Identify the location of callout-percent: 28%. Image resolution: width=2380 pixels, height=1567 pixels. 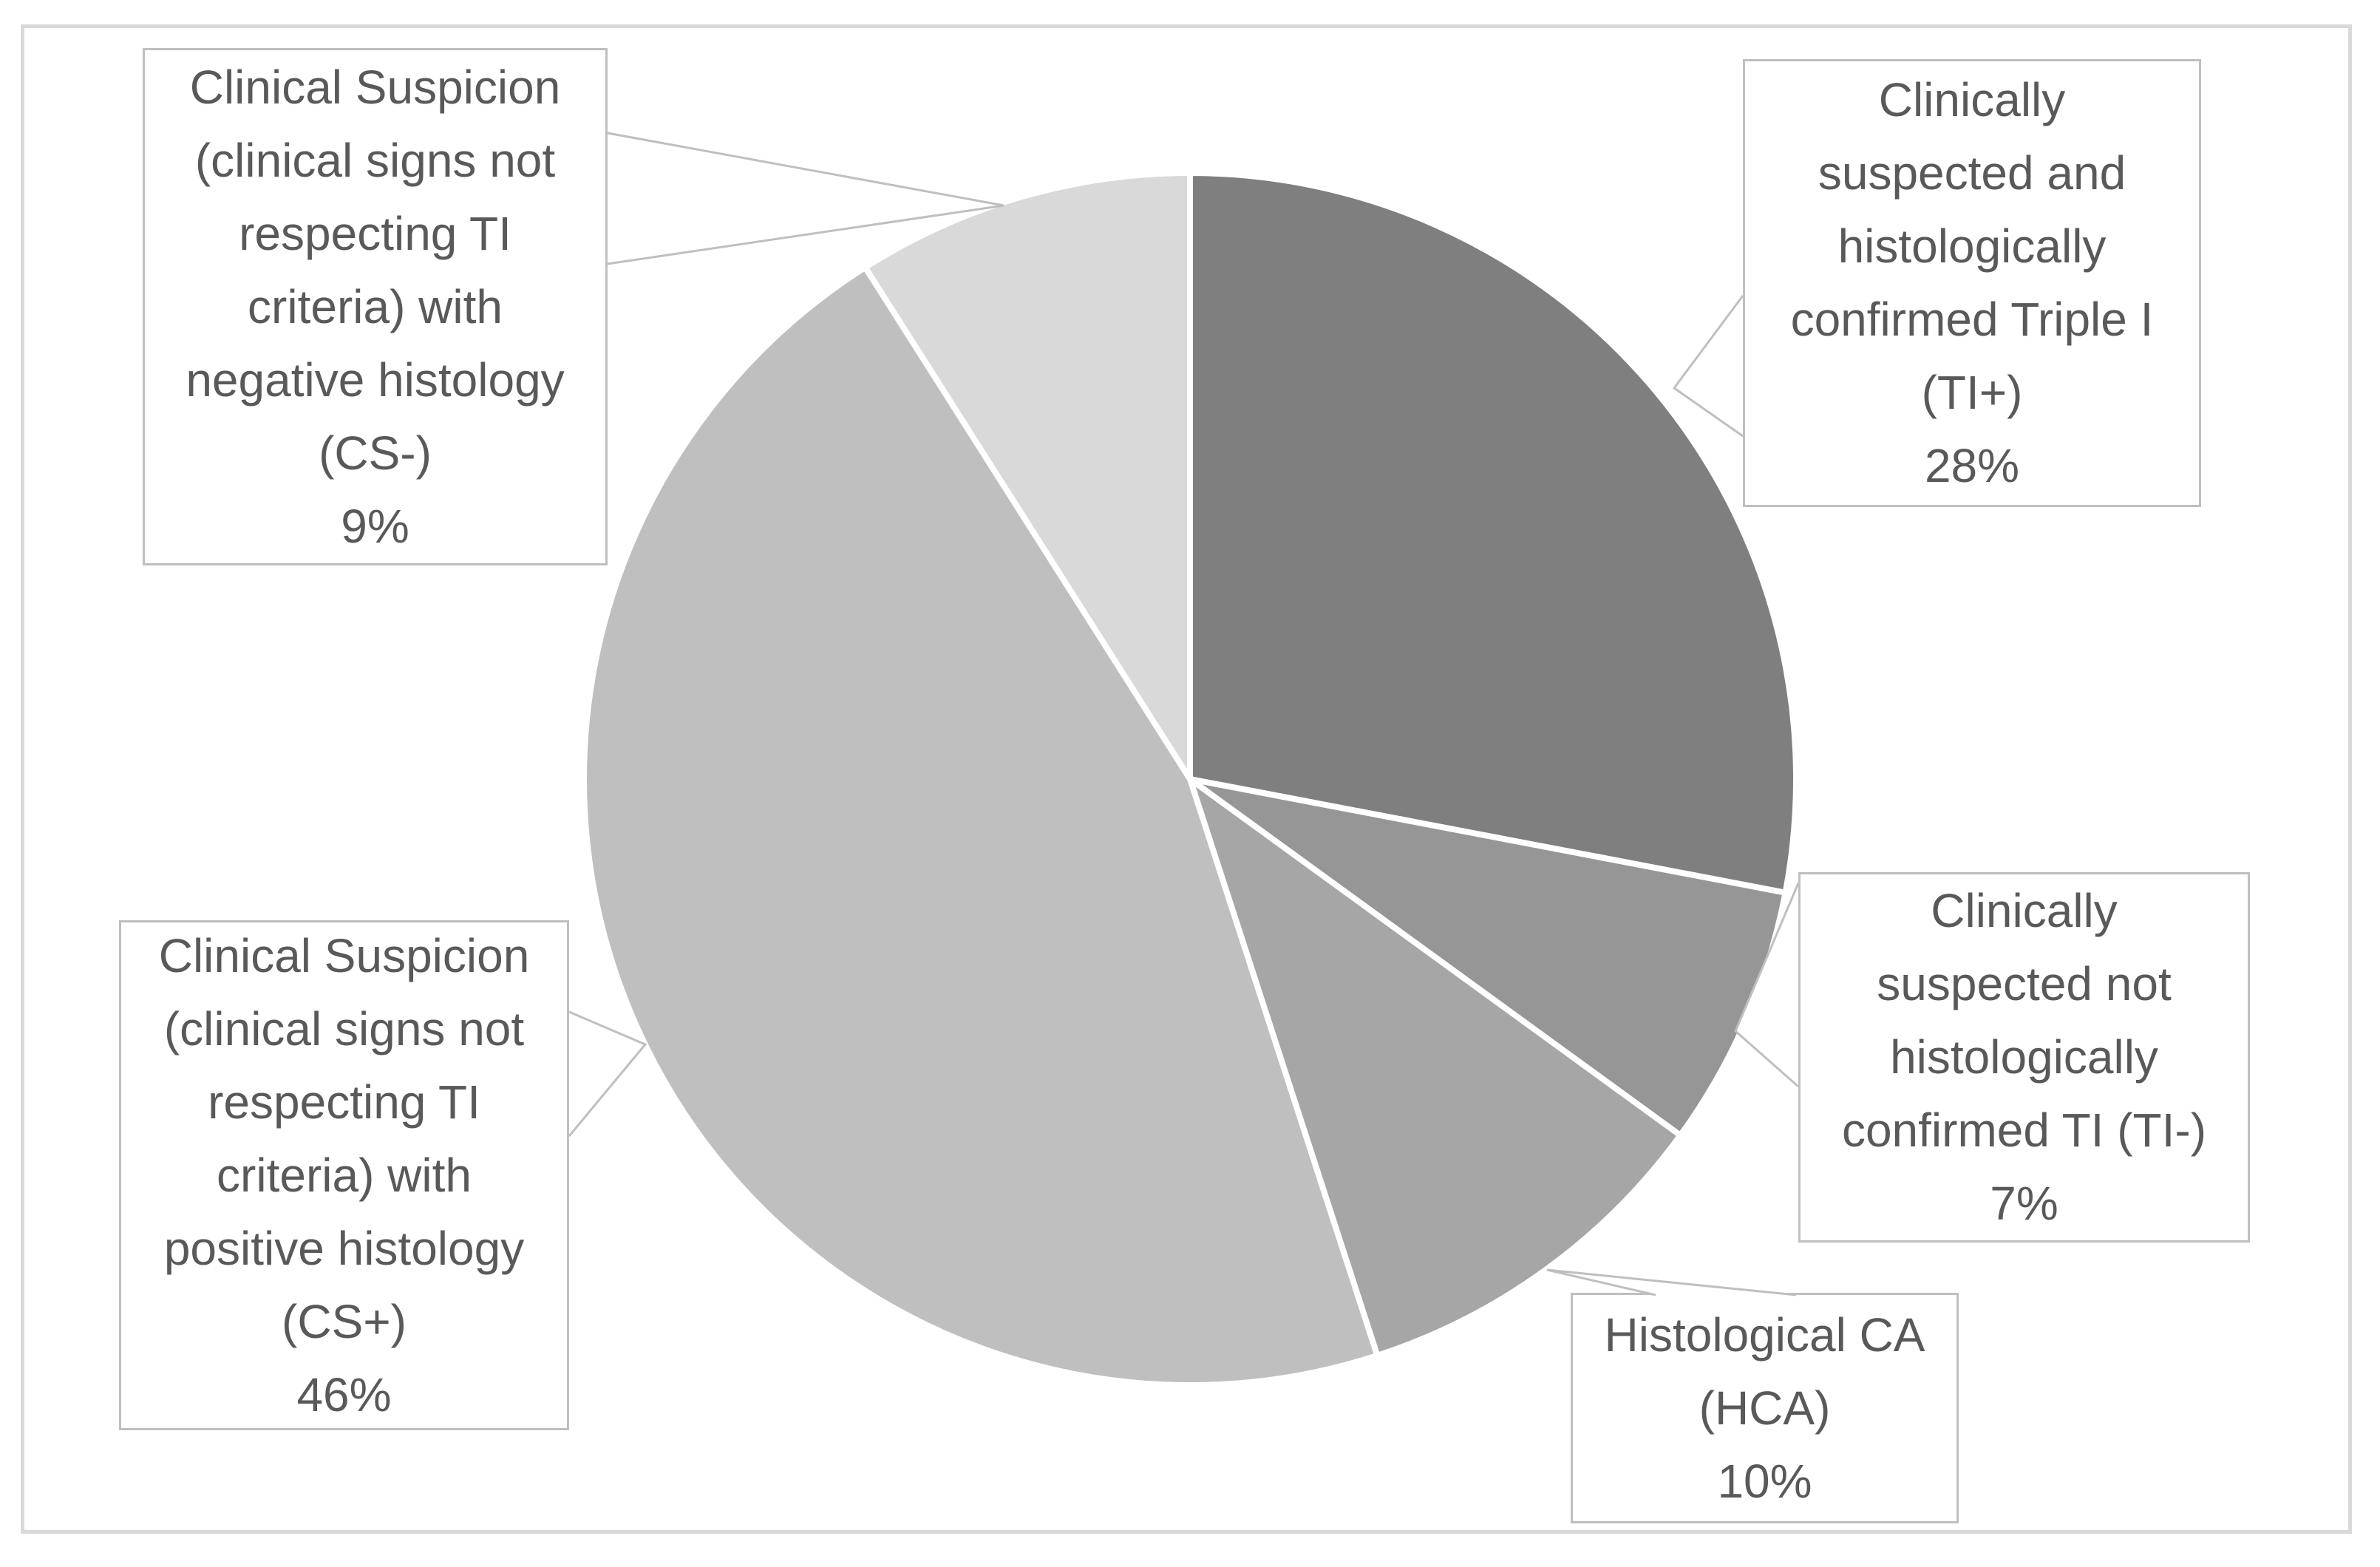
(1972, 466).